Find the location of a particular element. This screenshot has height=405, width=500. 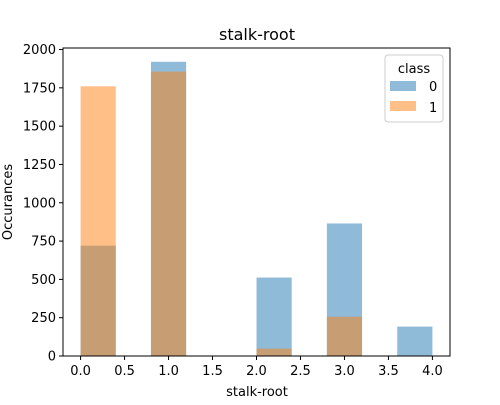

x-tick-label: 2.5 is located at coordinates (300, 371).